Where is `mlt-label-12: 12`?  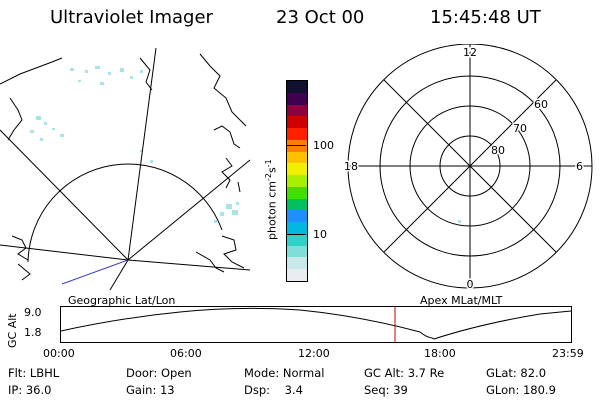 mlt-label-12: 12 is located at coordinates (470, 52).